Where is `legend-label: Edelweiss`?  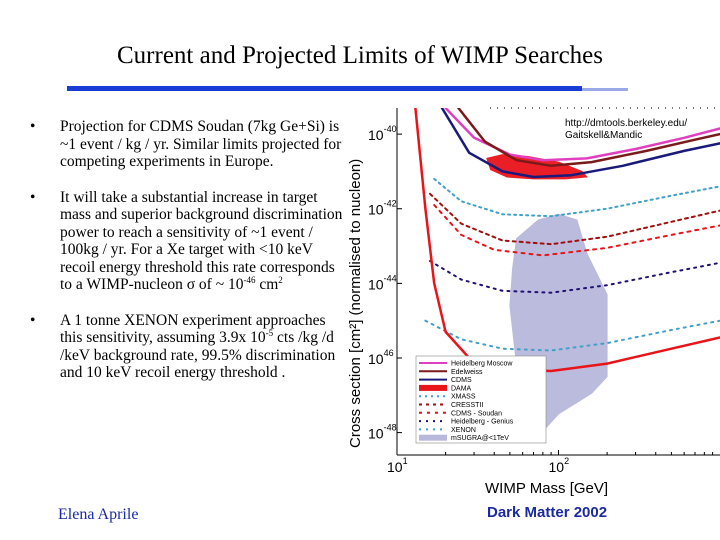 legend-label: Edelweiss is located at coordinates (467, 372).